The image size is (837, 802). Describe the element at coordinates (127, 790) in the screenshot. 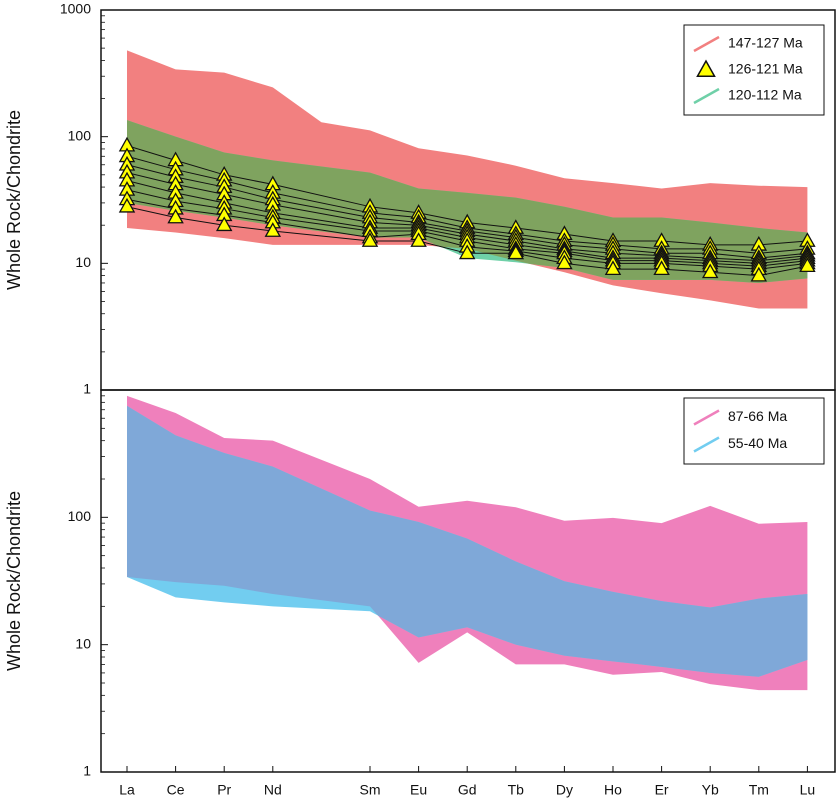

I see `x-tick-label: La` at that location.